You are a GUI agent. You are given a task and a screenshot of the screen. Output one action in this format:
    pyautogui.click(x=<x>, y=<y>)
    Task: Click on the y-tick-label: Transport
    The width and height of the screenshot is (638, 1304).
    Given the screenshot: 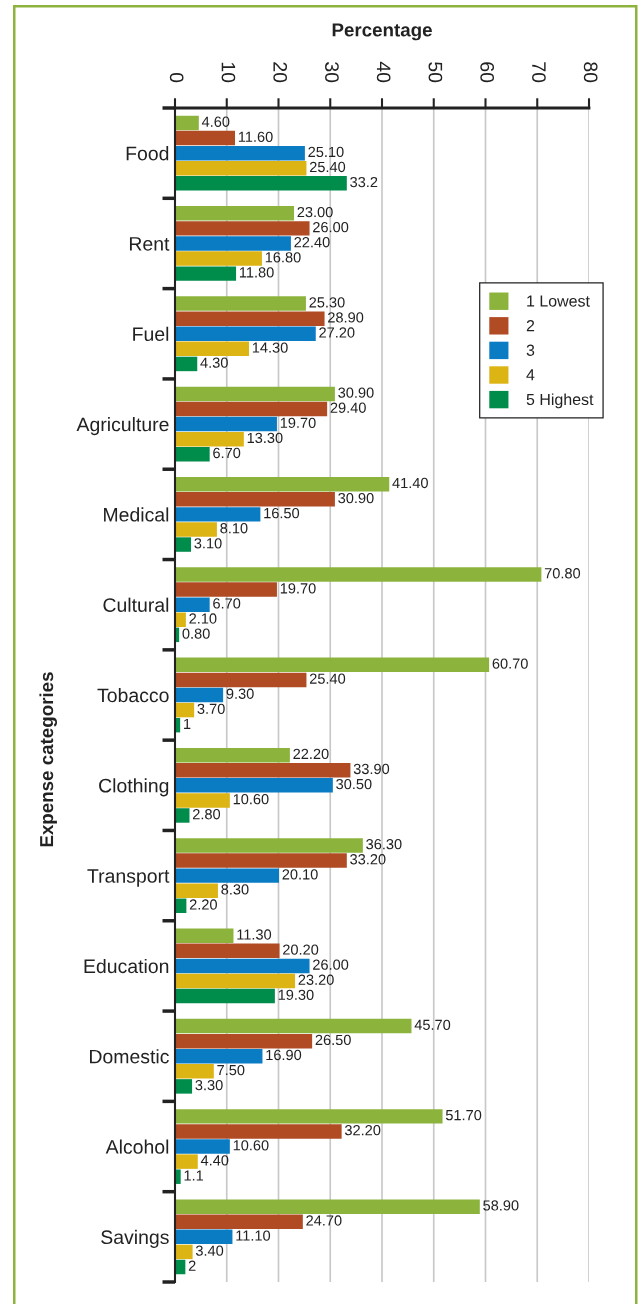 What is the action you would take?
    pyautogui.click(x=128, y=878)
    